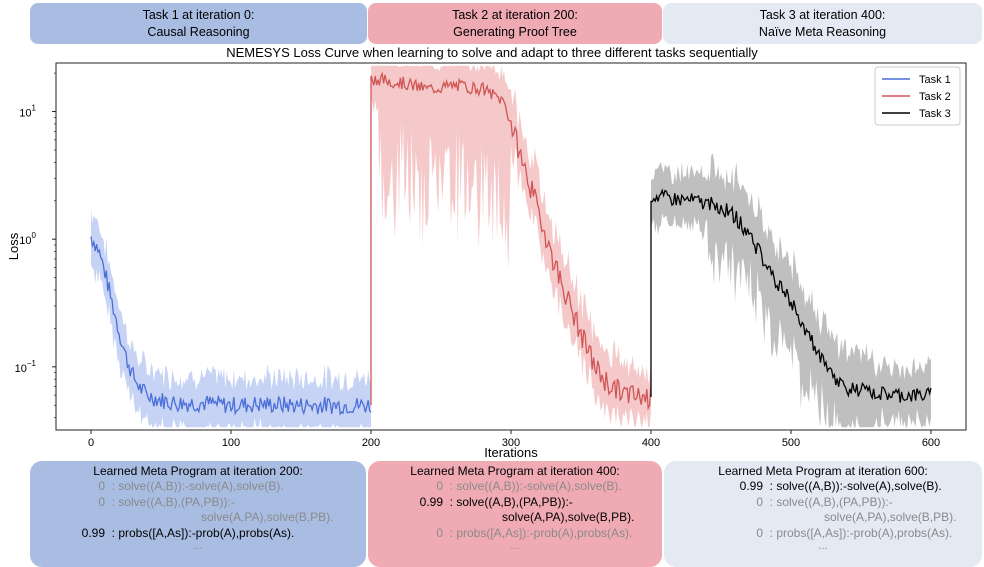 This screenshot has height=567, width=984. What do you see at coordinates (231, 443) in the screenshot?
I see `x-tick-label: 100` at bounding box center [231, 443].